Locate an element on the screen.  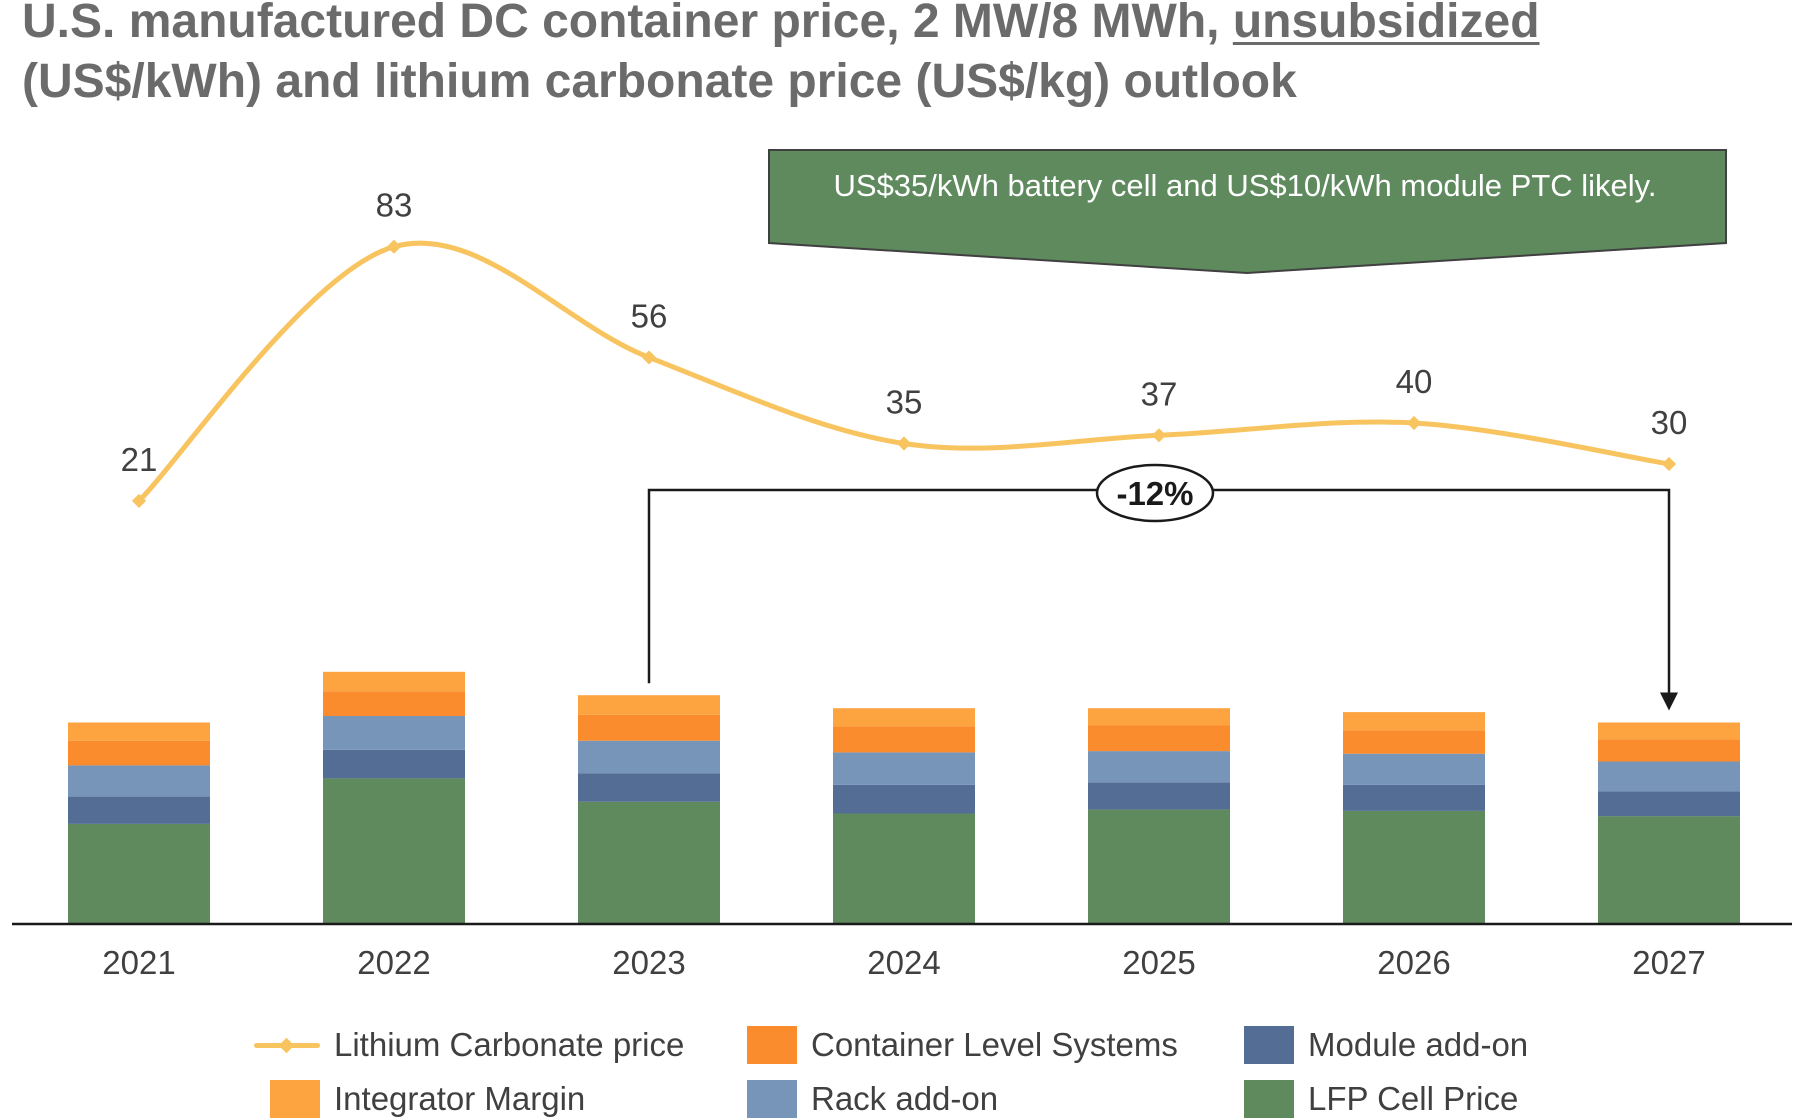
lithium-point-2023 is located at coordinates (649, 357).